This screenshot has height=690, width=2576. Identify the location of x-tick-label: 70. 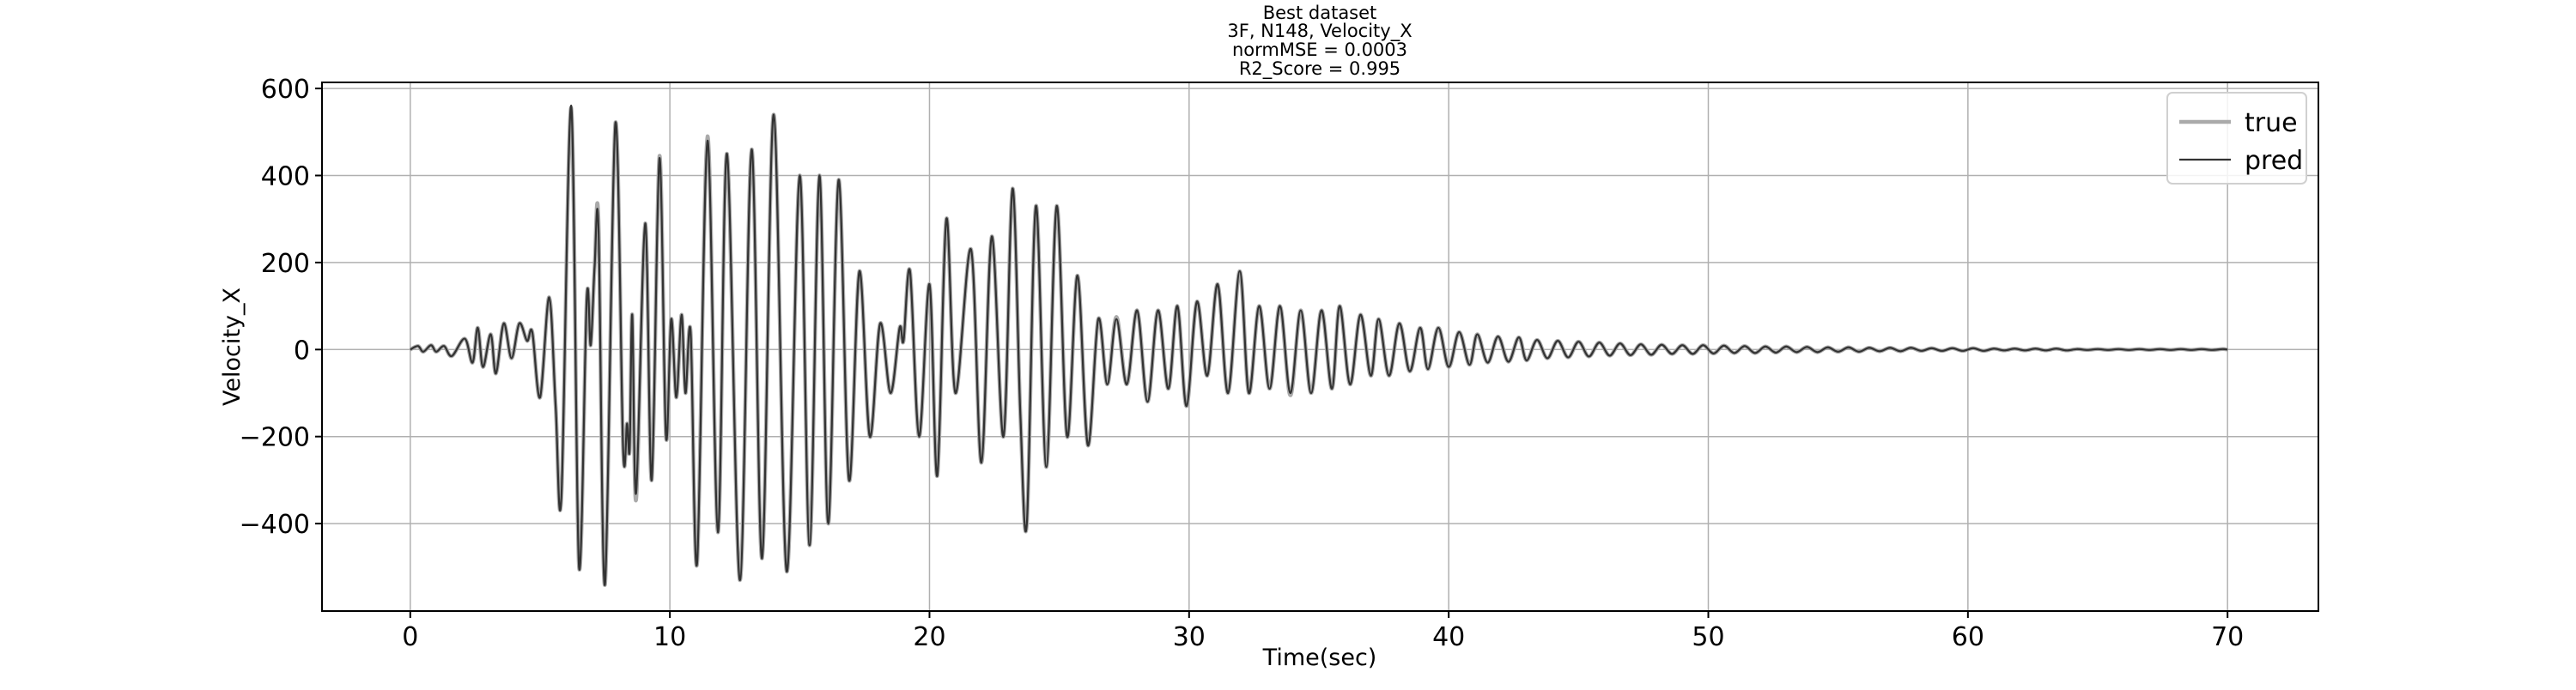
(2228, 637).